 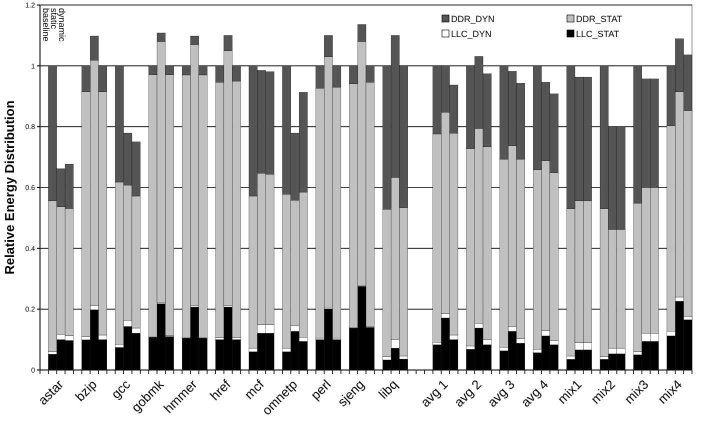 I want to click on annotation: static, so click(x=54, y=19).